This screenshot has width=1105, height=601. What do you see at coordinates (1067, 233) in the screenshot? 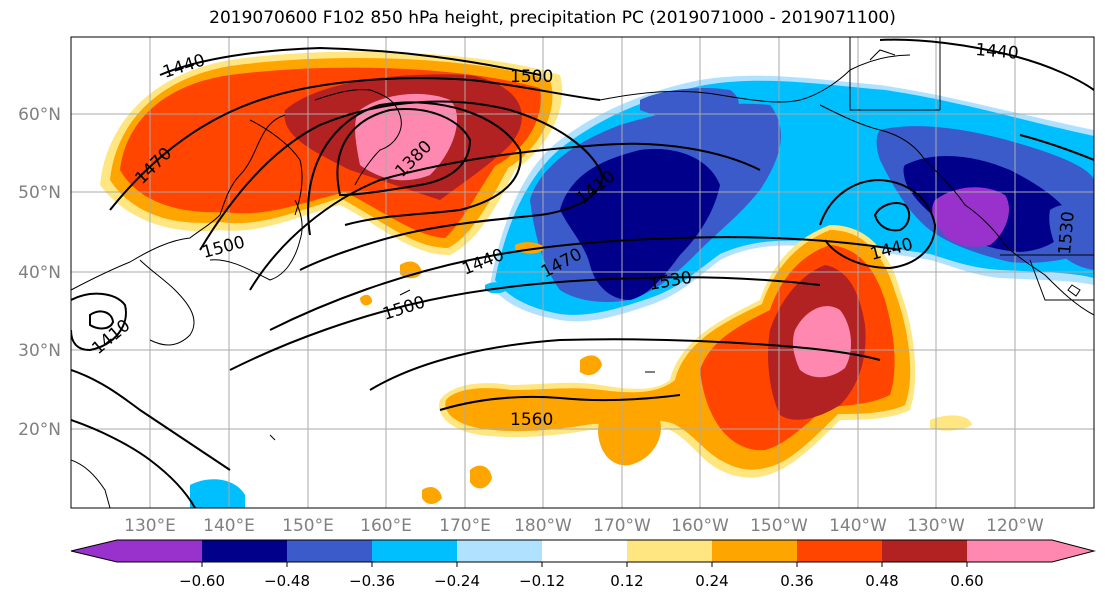
I see `contour-label: 1530` at bounding box center [1067, 233].